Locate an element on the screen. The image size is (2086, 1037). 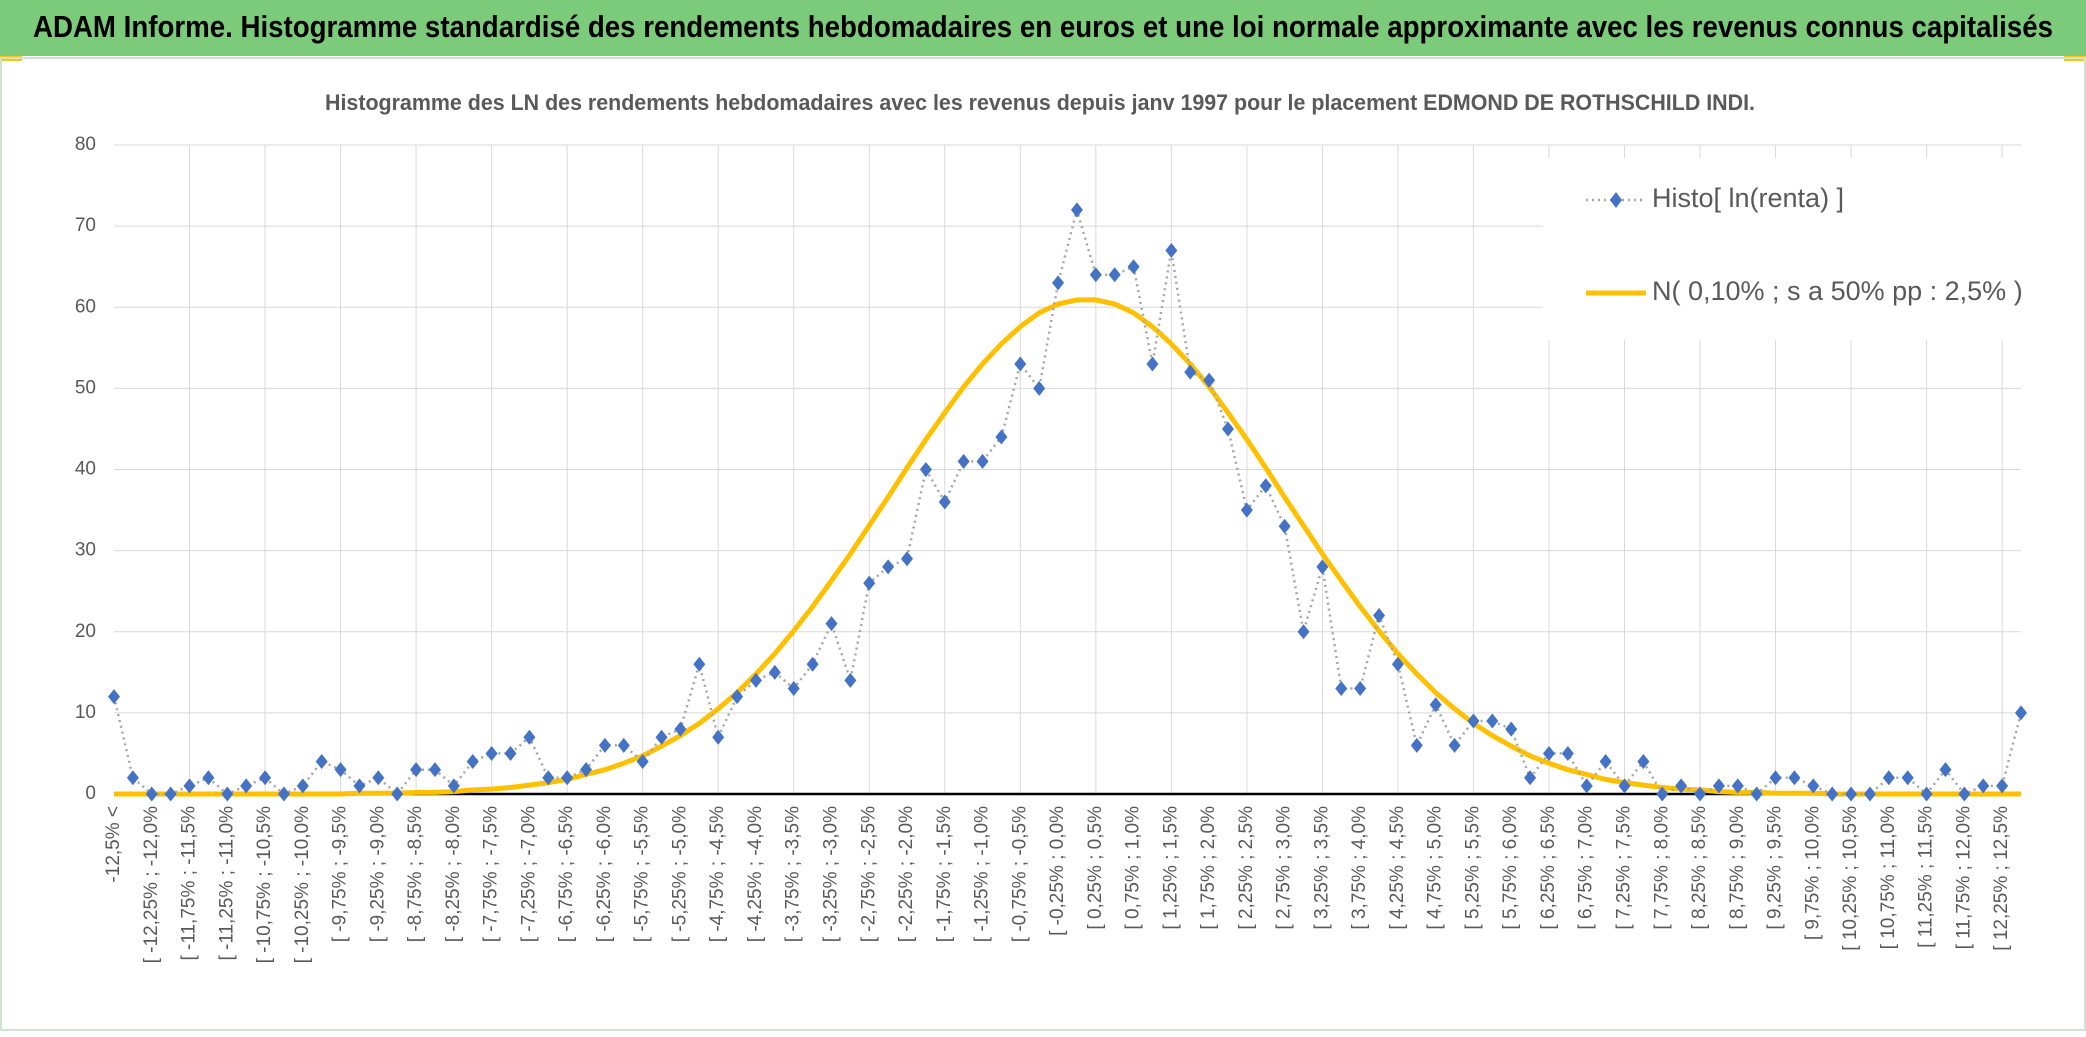
legend-box is located at coordinates (1782, 249).